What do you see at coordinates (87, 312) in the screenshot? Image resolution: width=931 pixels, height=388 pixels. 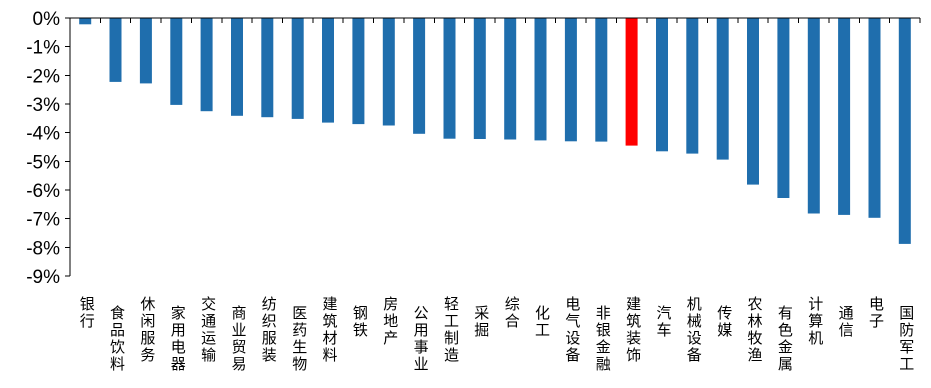 I see `x-tick-label: 银行` at bounding box center [87, 312].